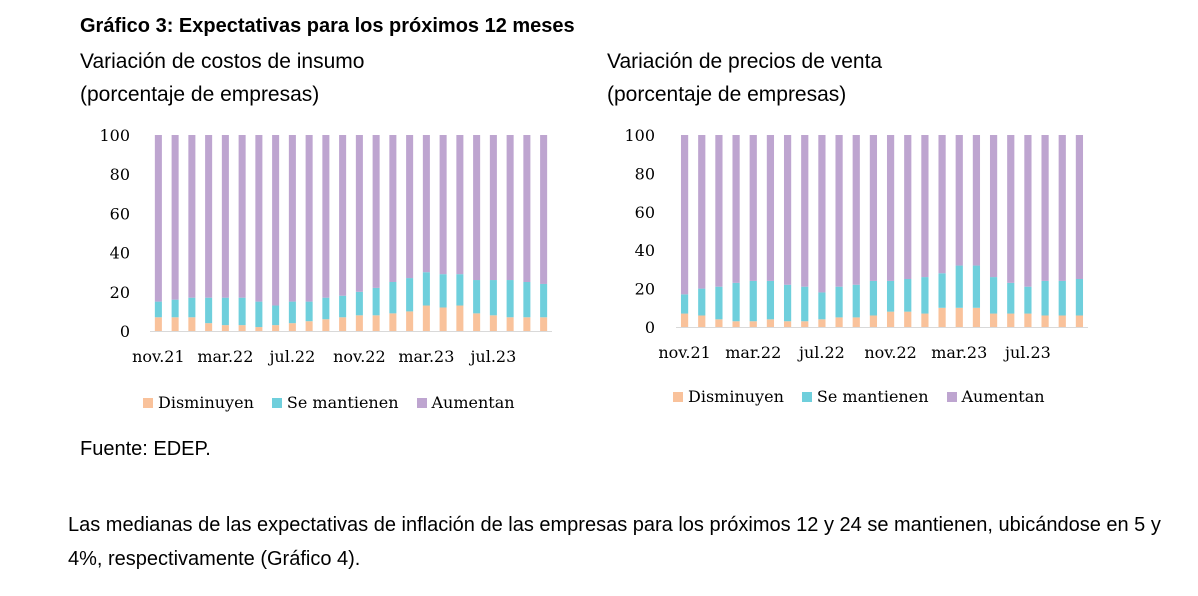 Image resolution: width=1198 pixels, height=596 pixels. What do you see at coordinates (222, 61) in the screenshot?
I see `chart-title: Variación de costos de insumo` at bounding box center [222, 61].